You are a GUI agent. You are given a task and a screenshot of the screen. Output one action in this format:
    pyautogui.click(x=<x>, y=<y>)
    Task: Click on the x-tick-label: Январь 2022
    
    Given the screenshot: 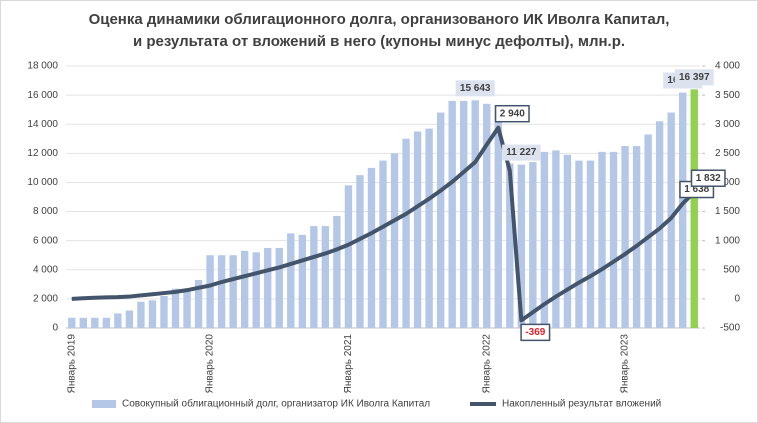 What is the action you would take?
    pyautogui.click(x=486, y=364)
    